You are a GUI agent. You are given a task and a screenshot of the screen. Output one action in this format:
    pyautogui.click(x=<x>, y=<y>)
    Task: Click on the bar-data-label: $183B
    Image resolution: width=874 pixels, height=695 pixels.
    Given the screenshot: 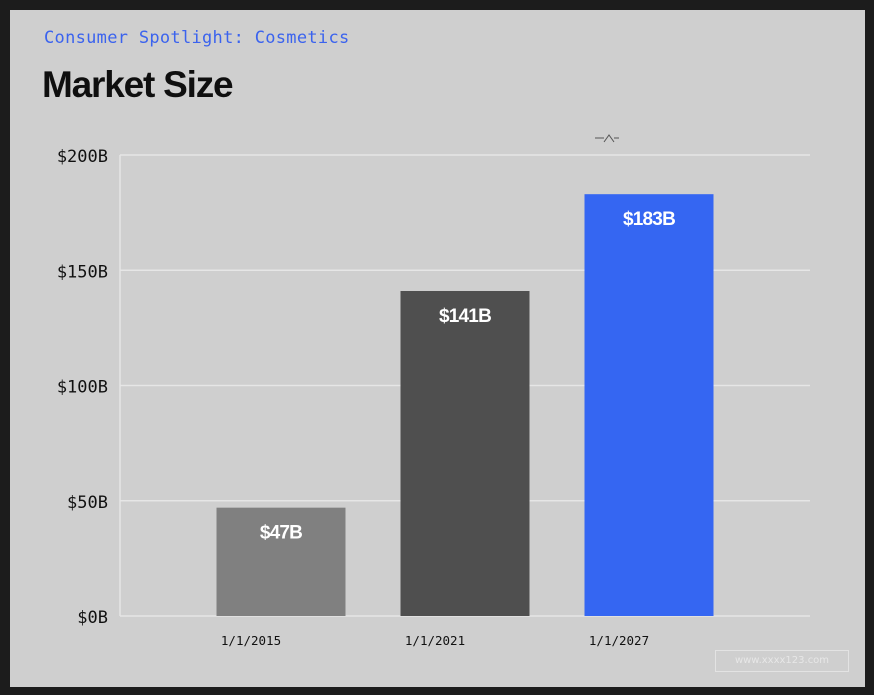 What is the action you would take?
    pyautogui.click(x=649, y=219)
    